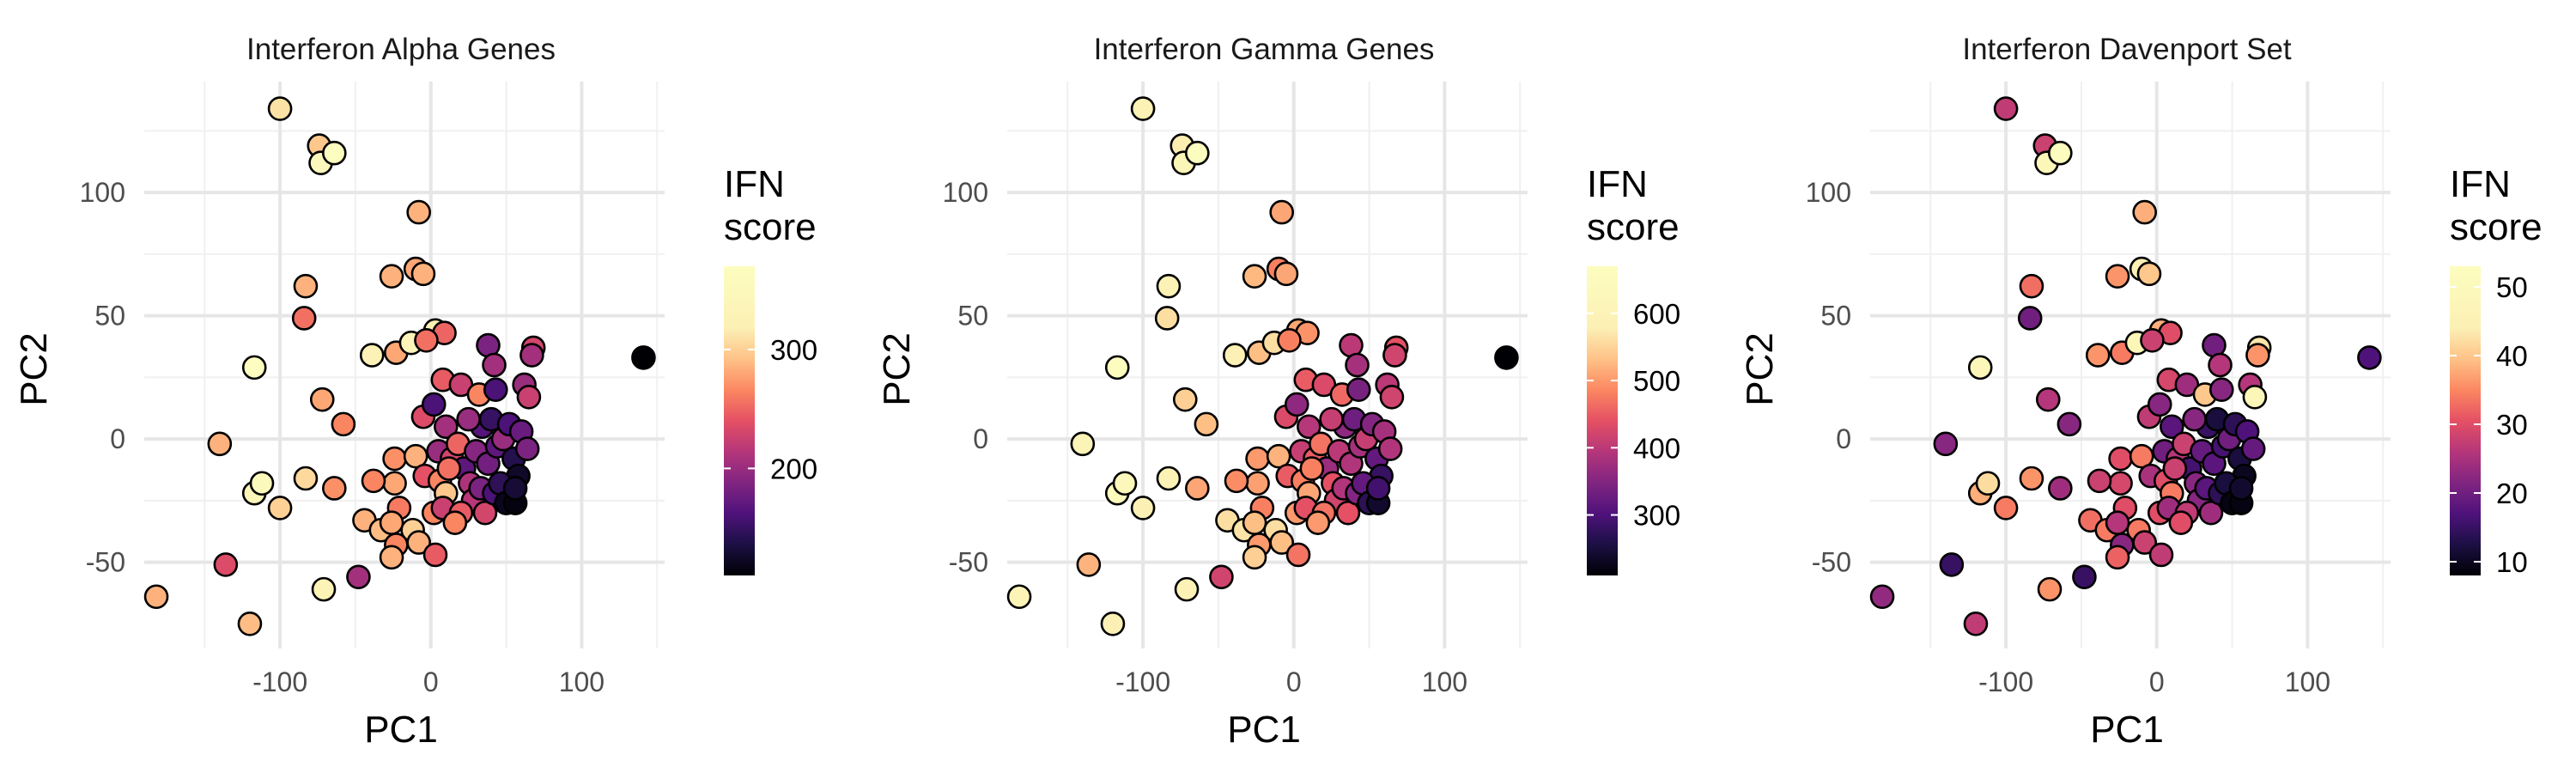 This screenshot has height=773, width=2576. Describe the element at coordinates (1656, 314) in the screenshot. I see `colorbar-tick-label: 600` at that location.